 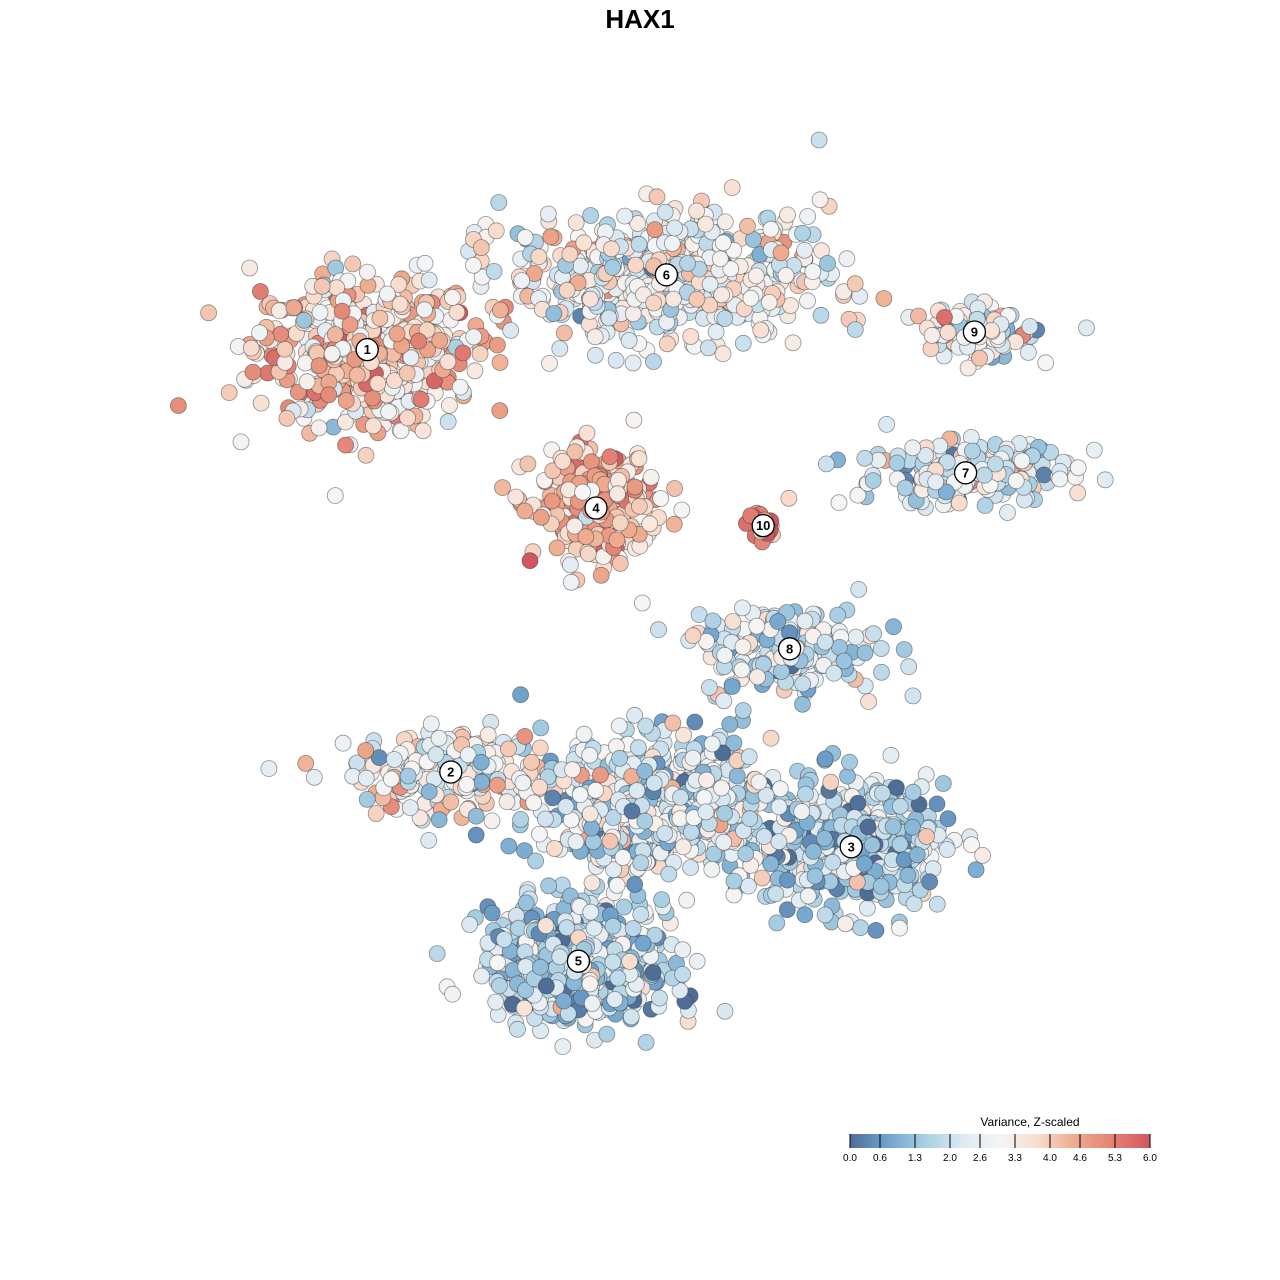 What do you see at coordinates (965, 473) in the screenshot?
I see `cluster-label-7: 7` at bounding box center [965, 473].